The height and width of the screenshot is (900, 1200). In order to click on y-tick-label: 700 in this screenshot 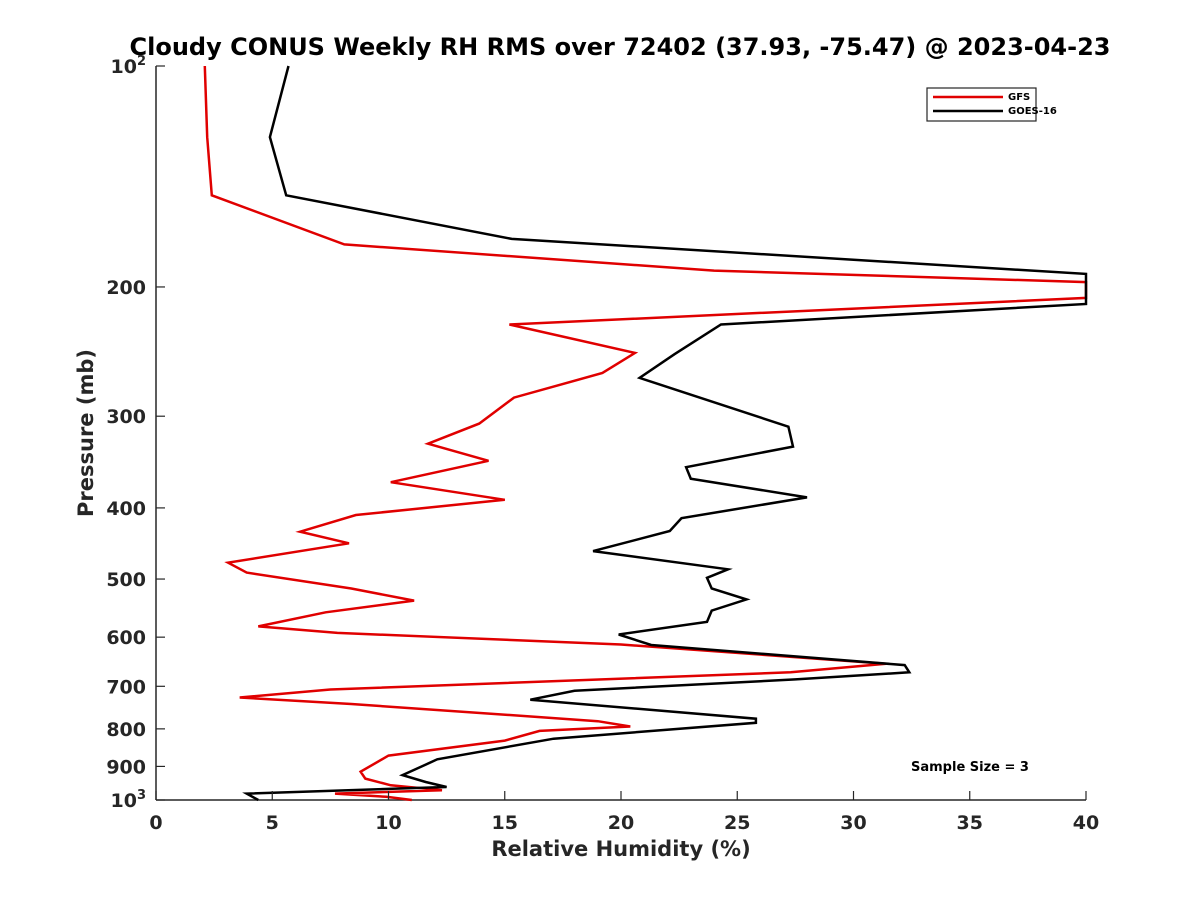, I will do `click(126, 687)`.